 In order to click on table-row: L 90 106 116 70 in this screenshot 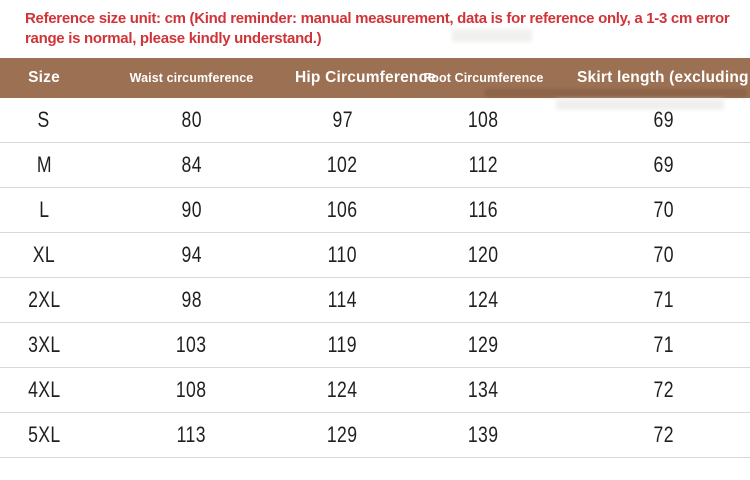, I will do `click(375, 210)`.